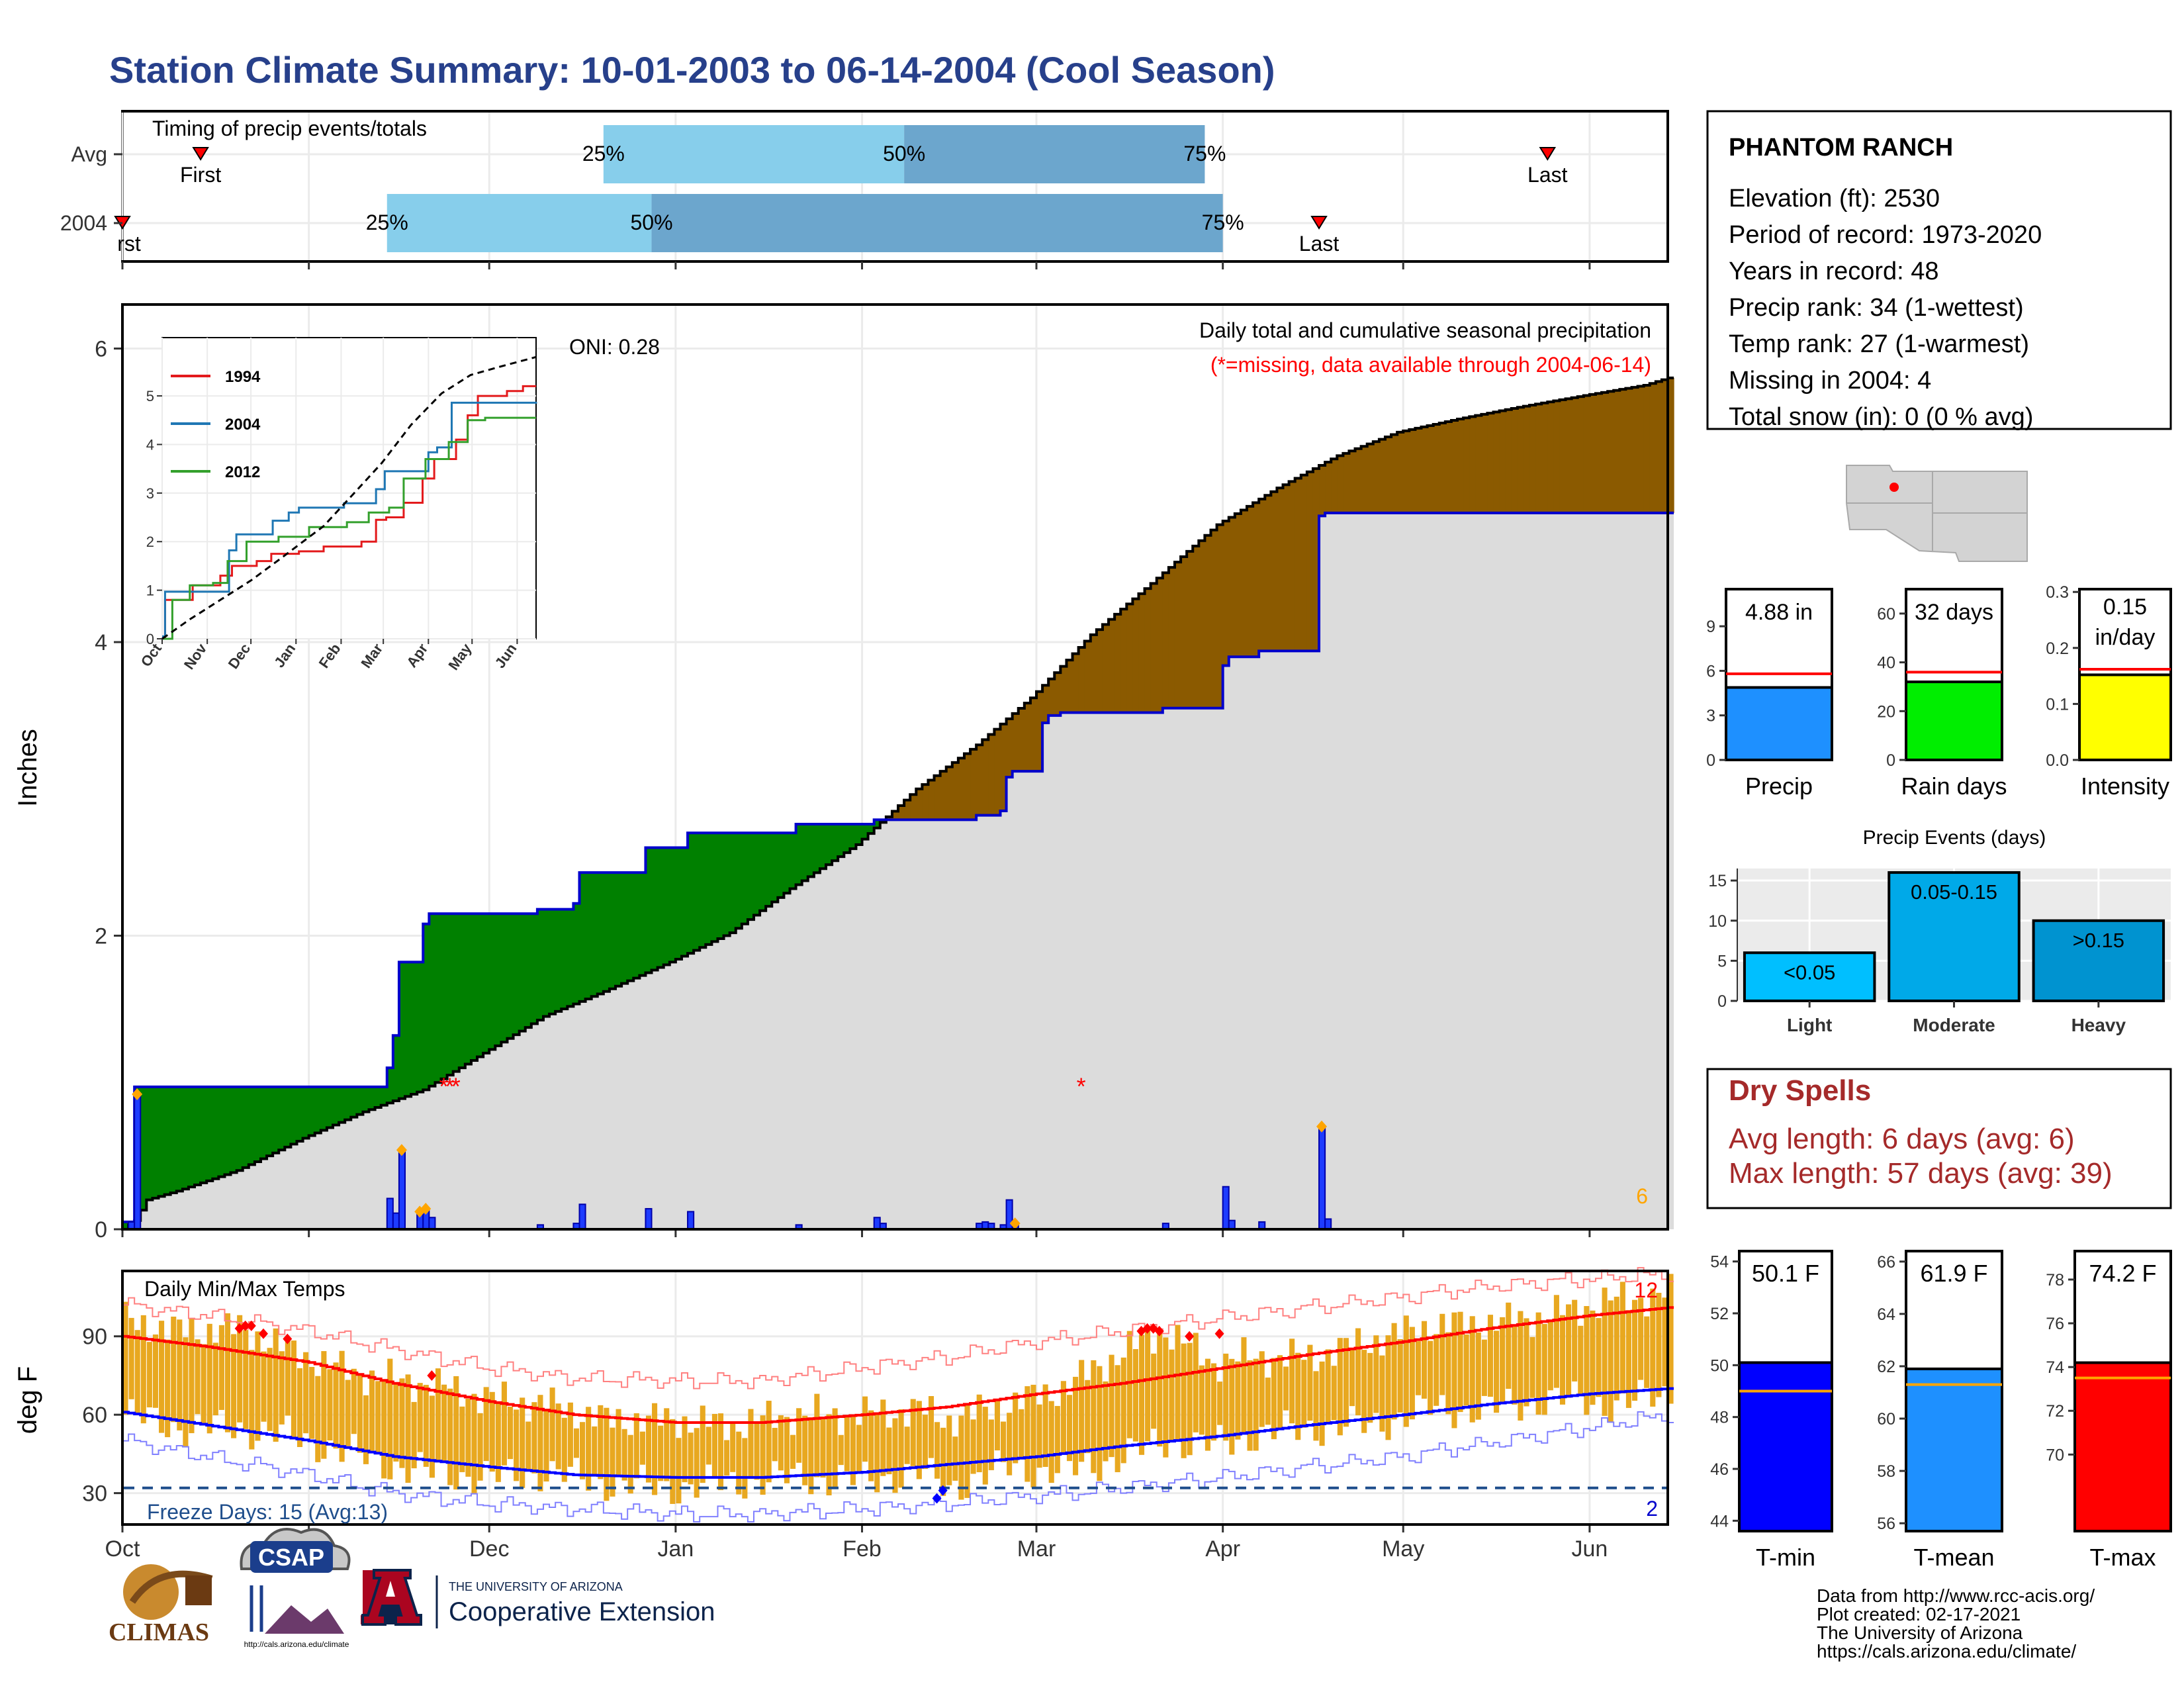  I want to click on x-tick-label: Jan, so click(675, 1549).